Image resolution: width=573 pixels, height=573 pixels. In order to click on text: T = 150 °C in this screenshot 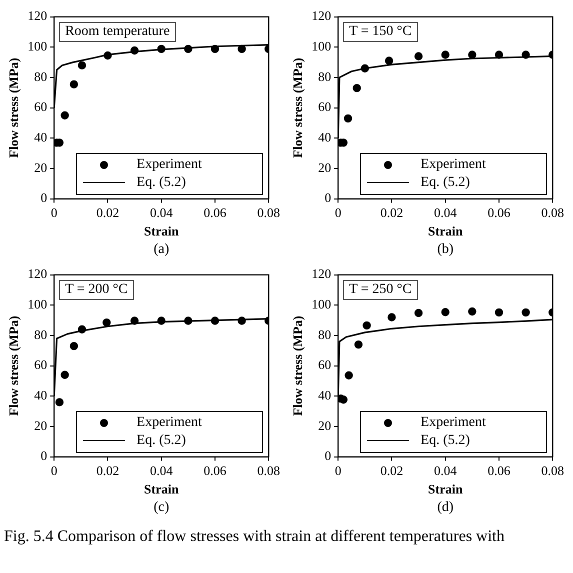, I will do `click(380, 32)`.